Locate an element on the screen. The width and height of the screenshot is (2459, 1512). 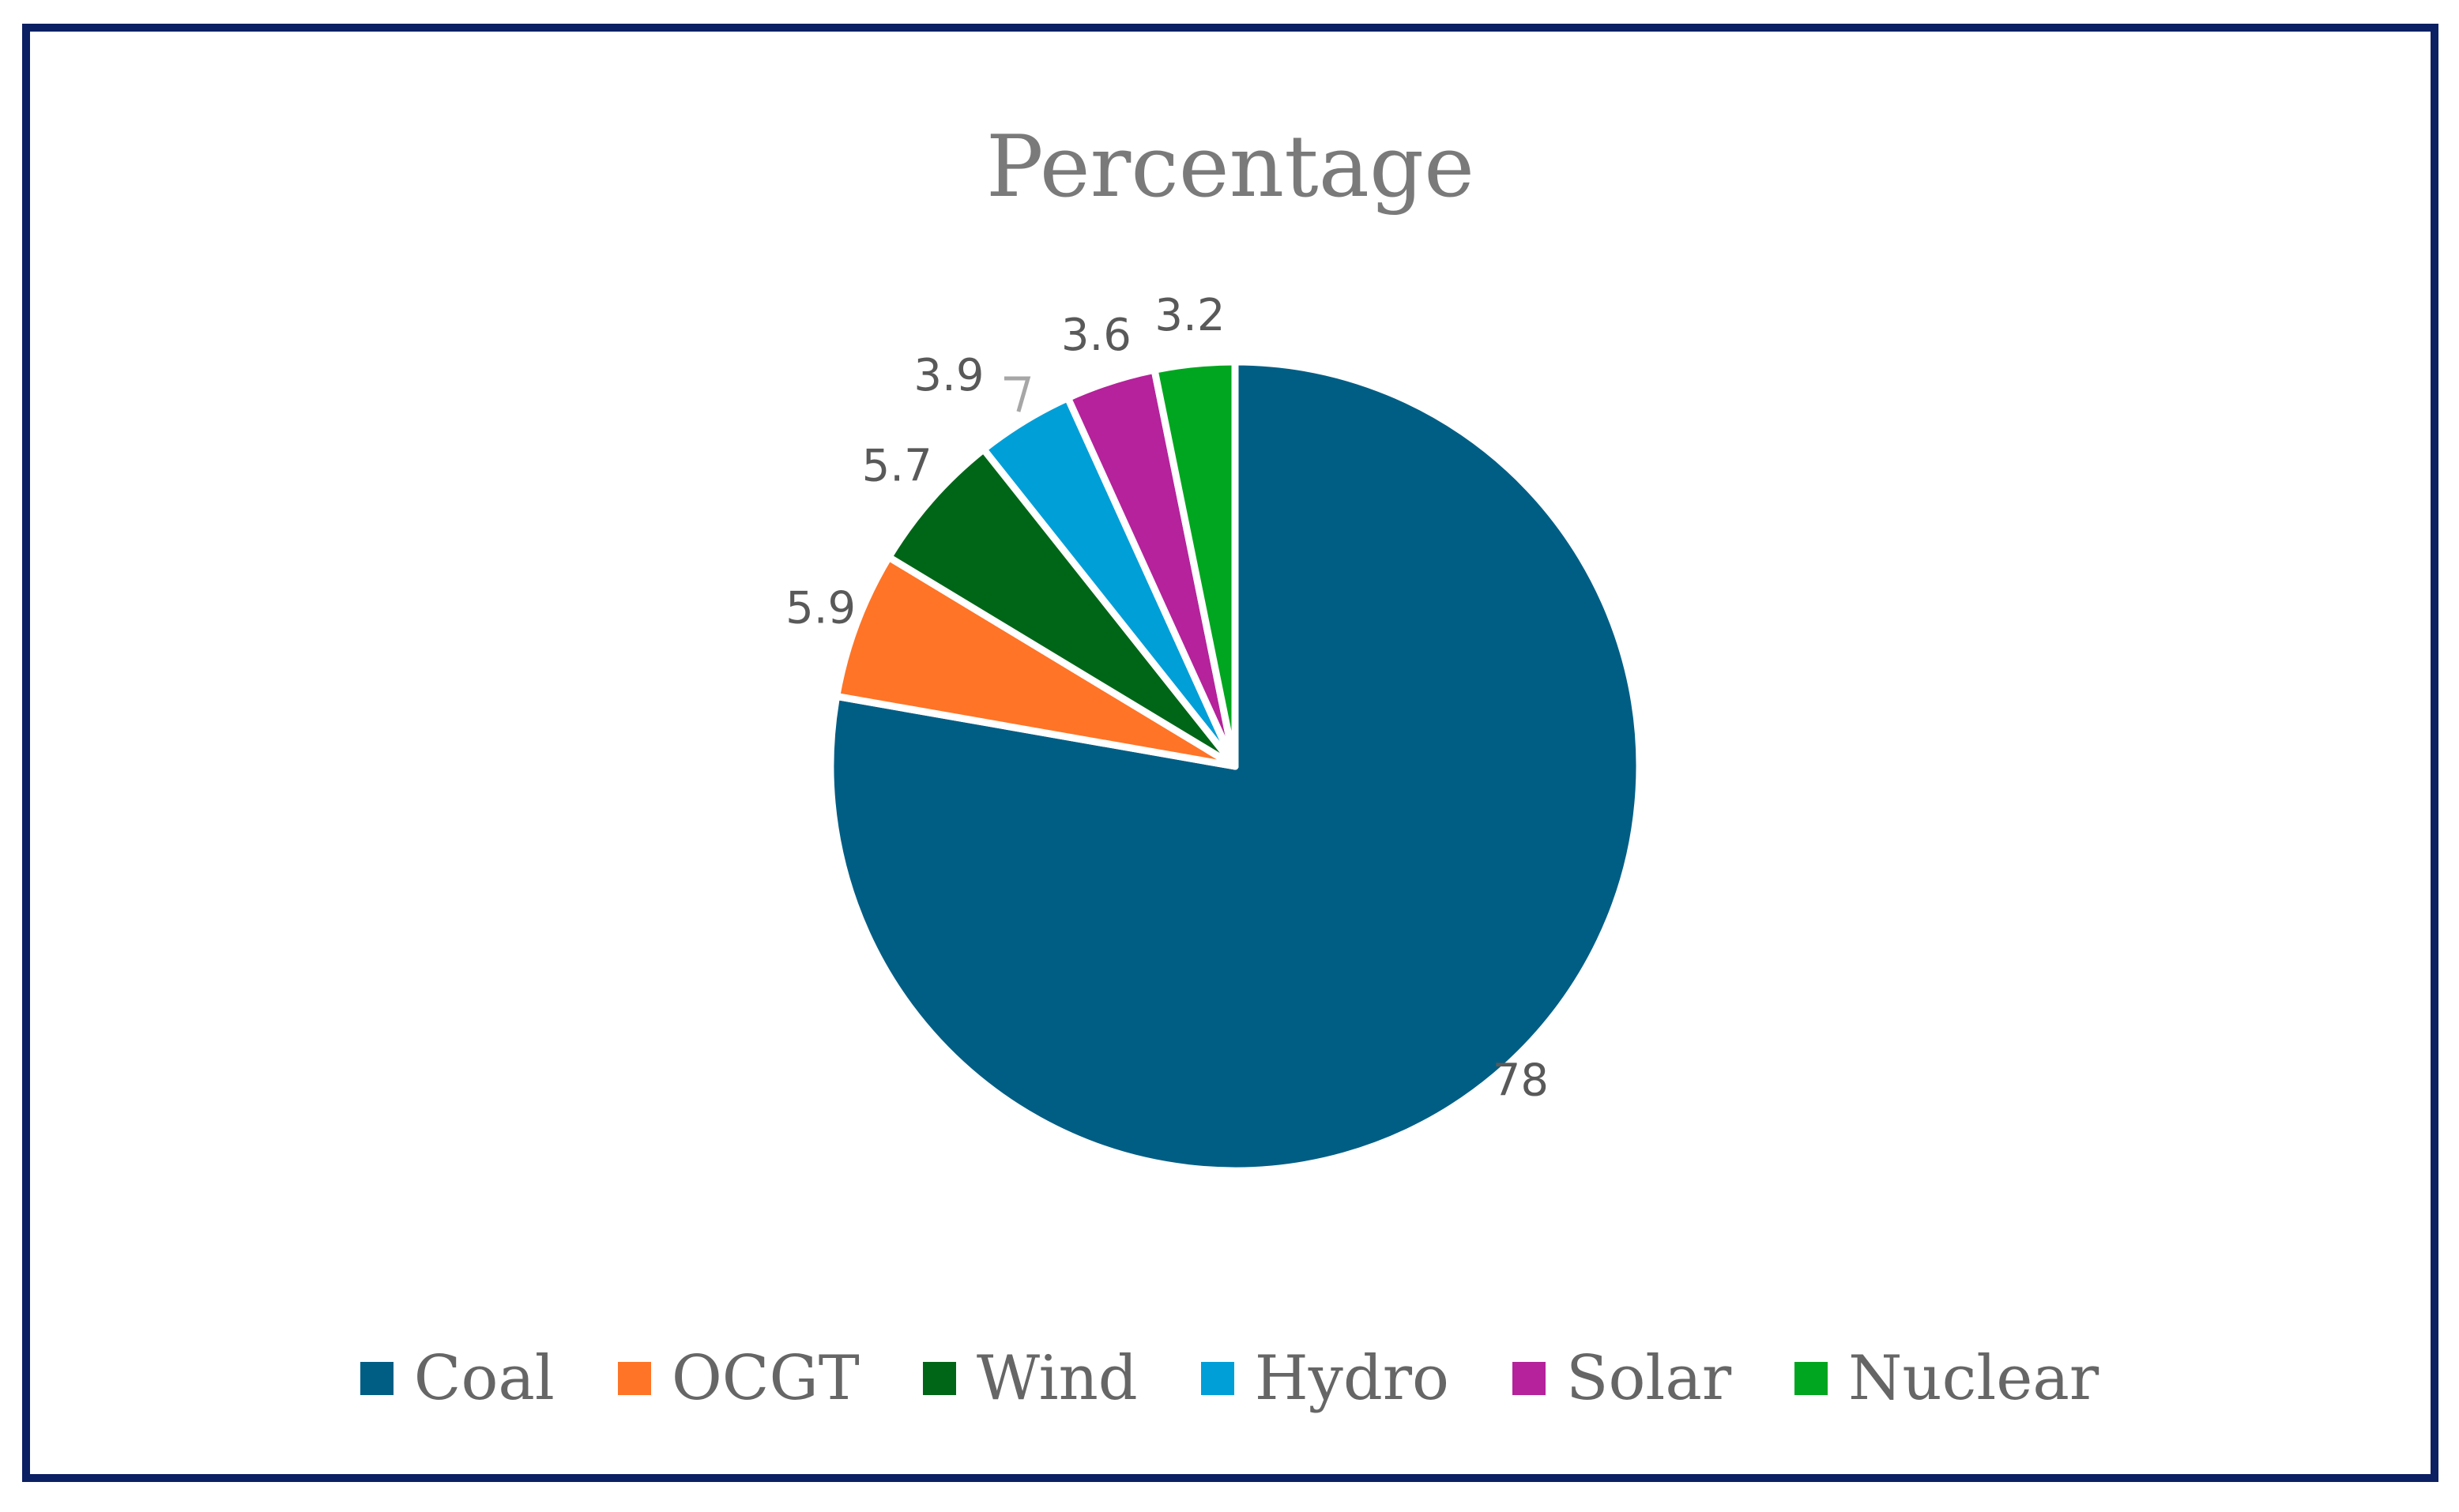
legend-label-solar: Solar is located at coordinates (1649, 1378).